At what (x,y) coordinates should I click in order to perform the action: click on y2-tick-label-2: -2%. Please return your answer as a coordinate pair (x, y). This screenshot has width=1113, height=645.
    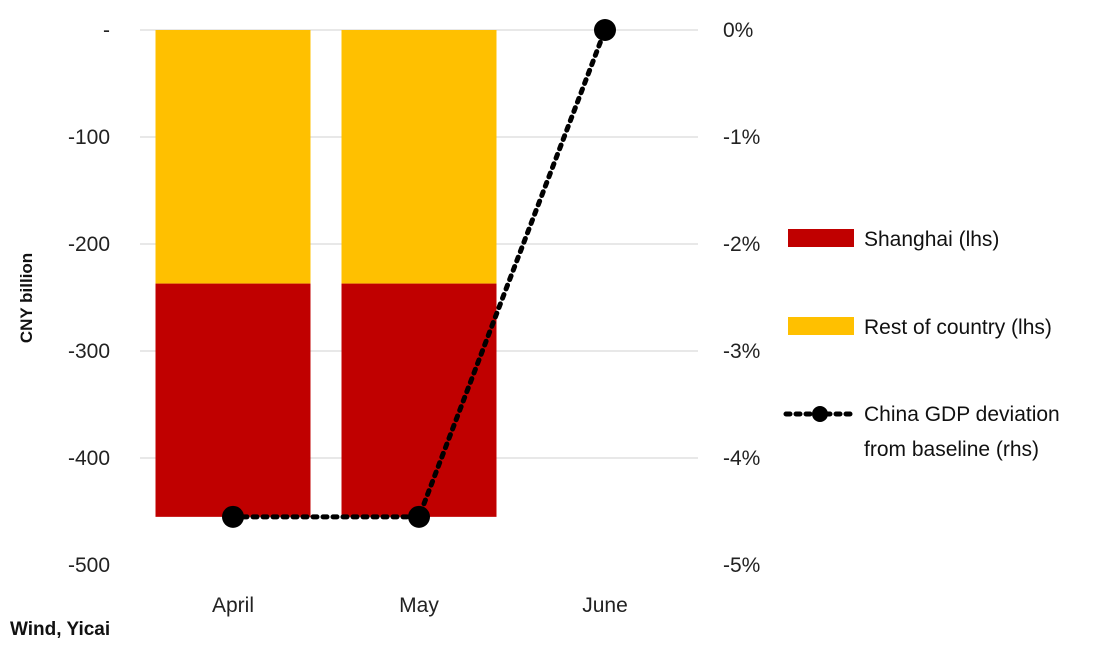
    Looking at the image, I should click on (741, 244).